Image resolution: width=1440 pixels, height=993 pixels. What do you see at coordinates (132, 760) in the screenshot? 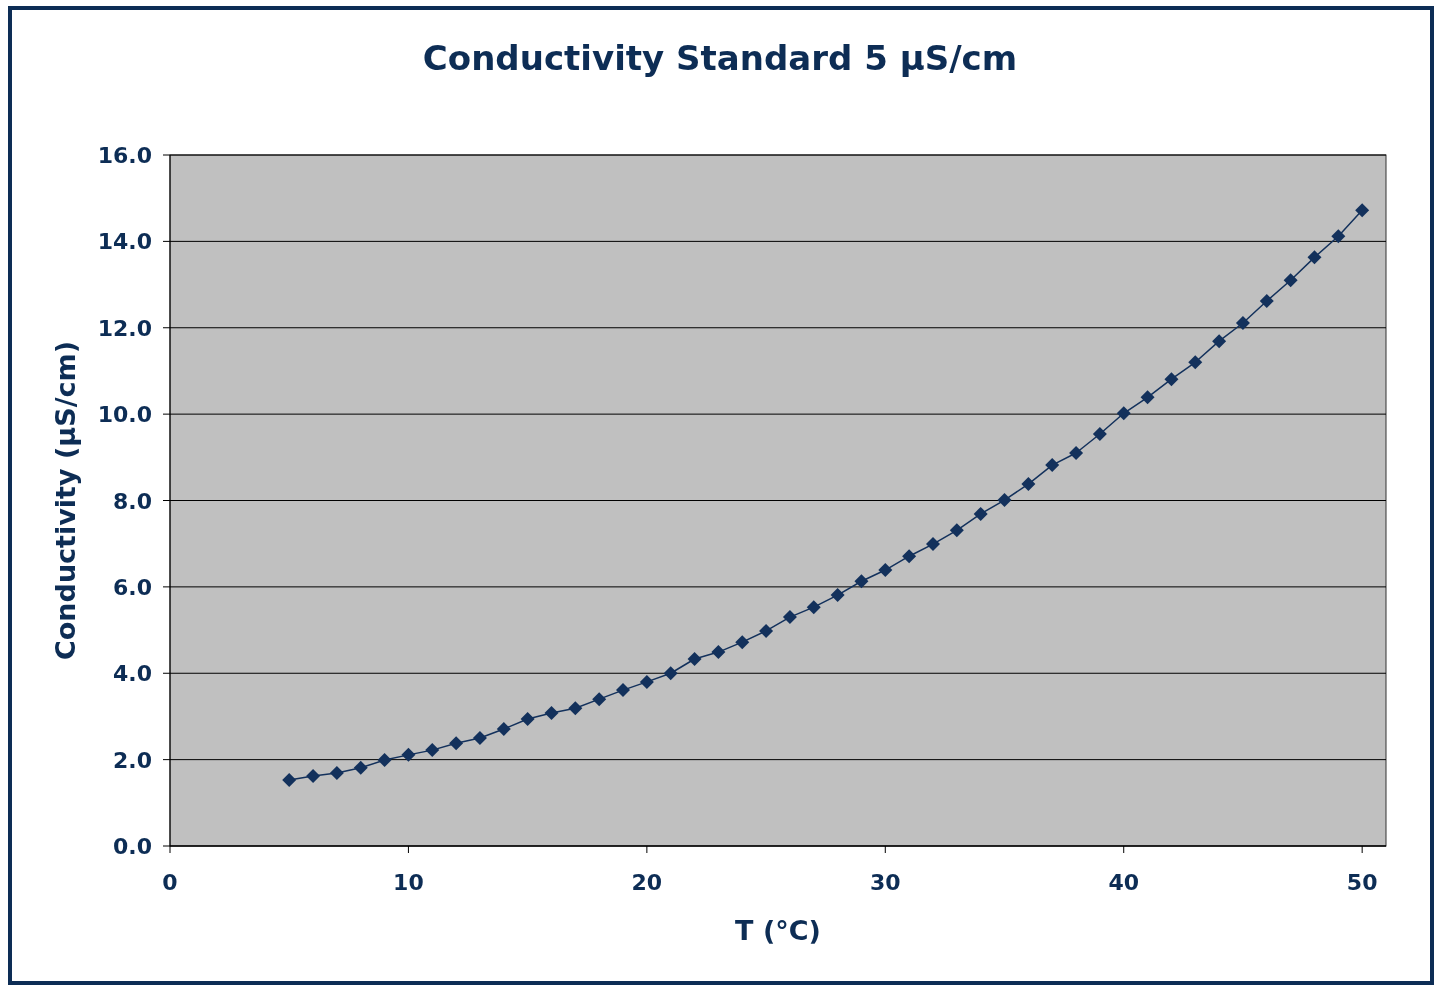
I see `y-tick-label: 2.0` at bounding box center [132, 760].